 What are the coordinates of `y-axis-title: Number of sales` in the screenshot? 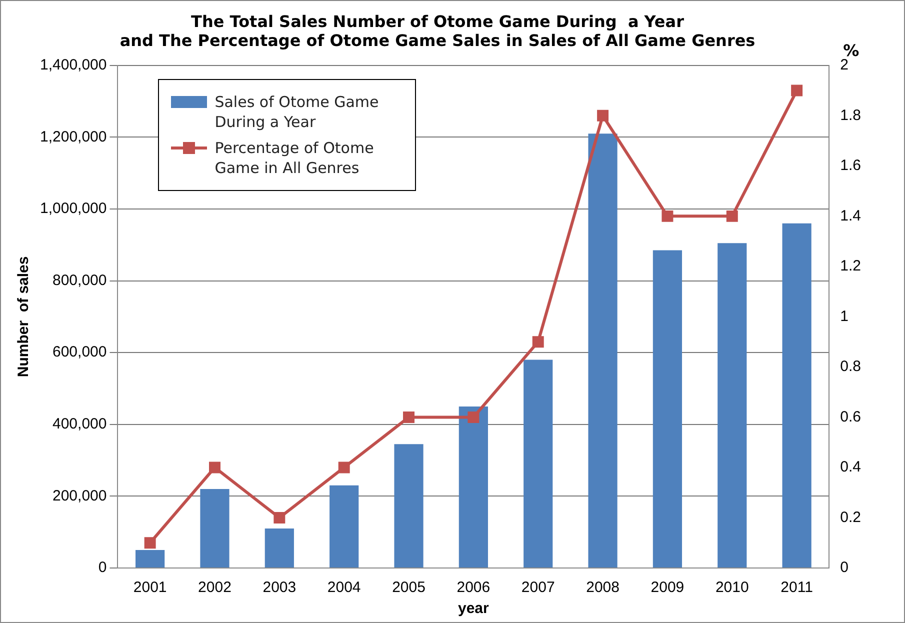 It's located at (23, 317).